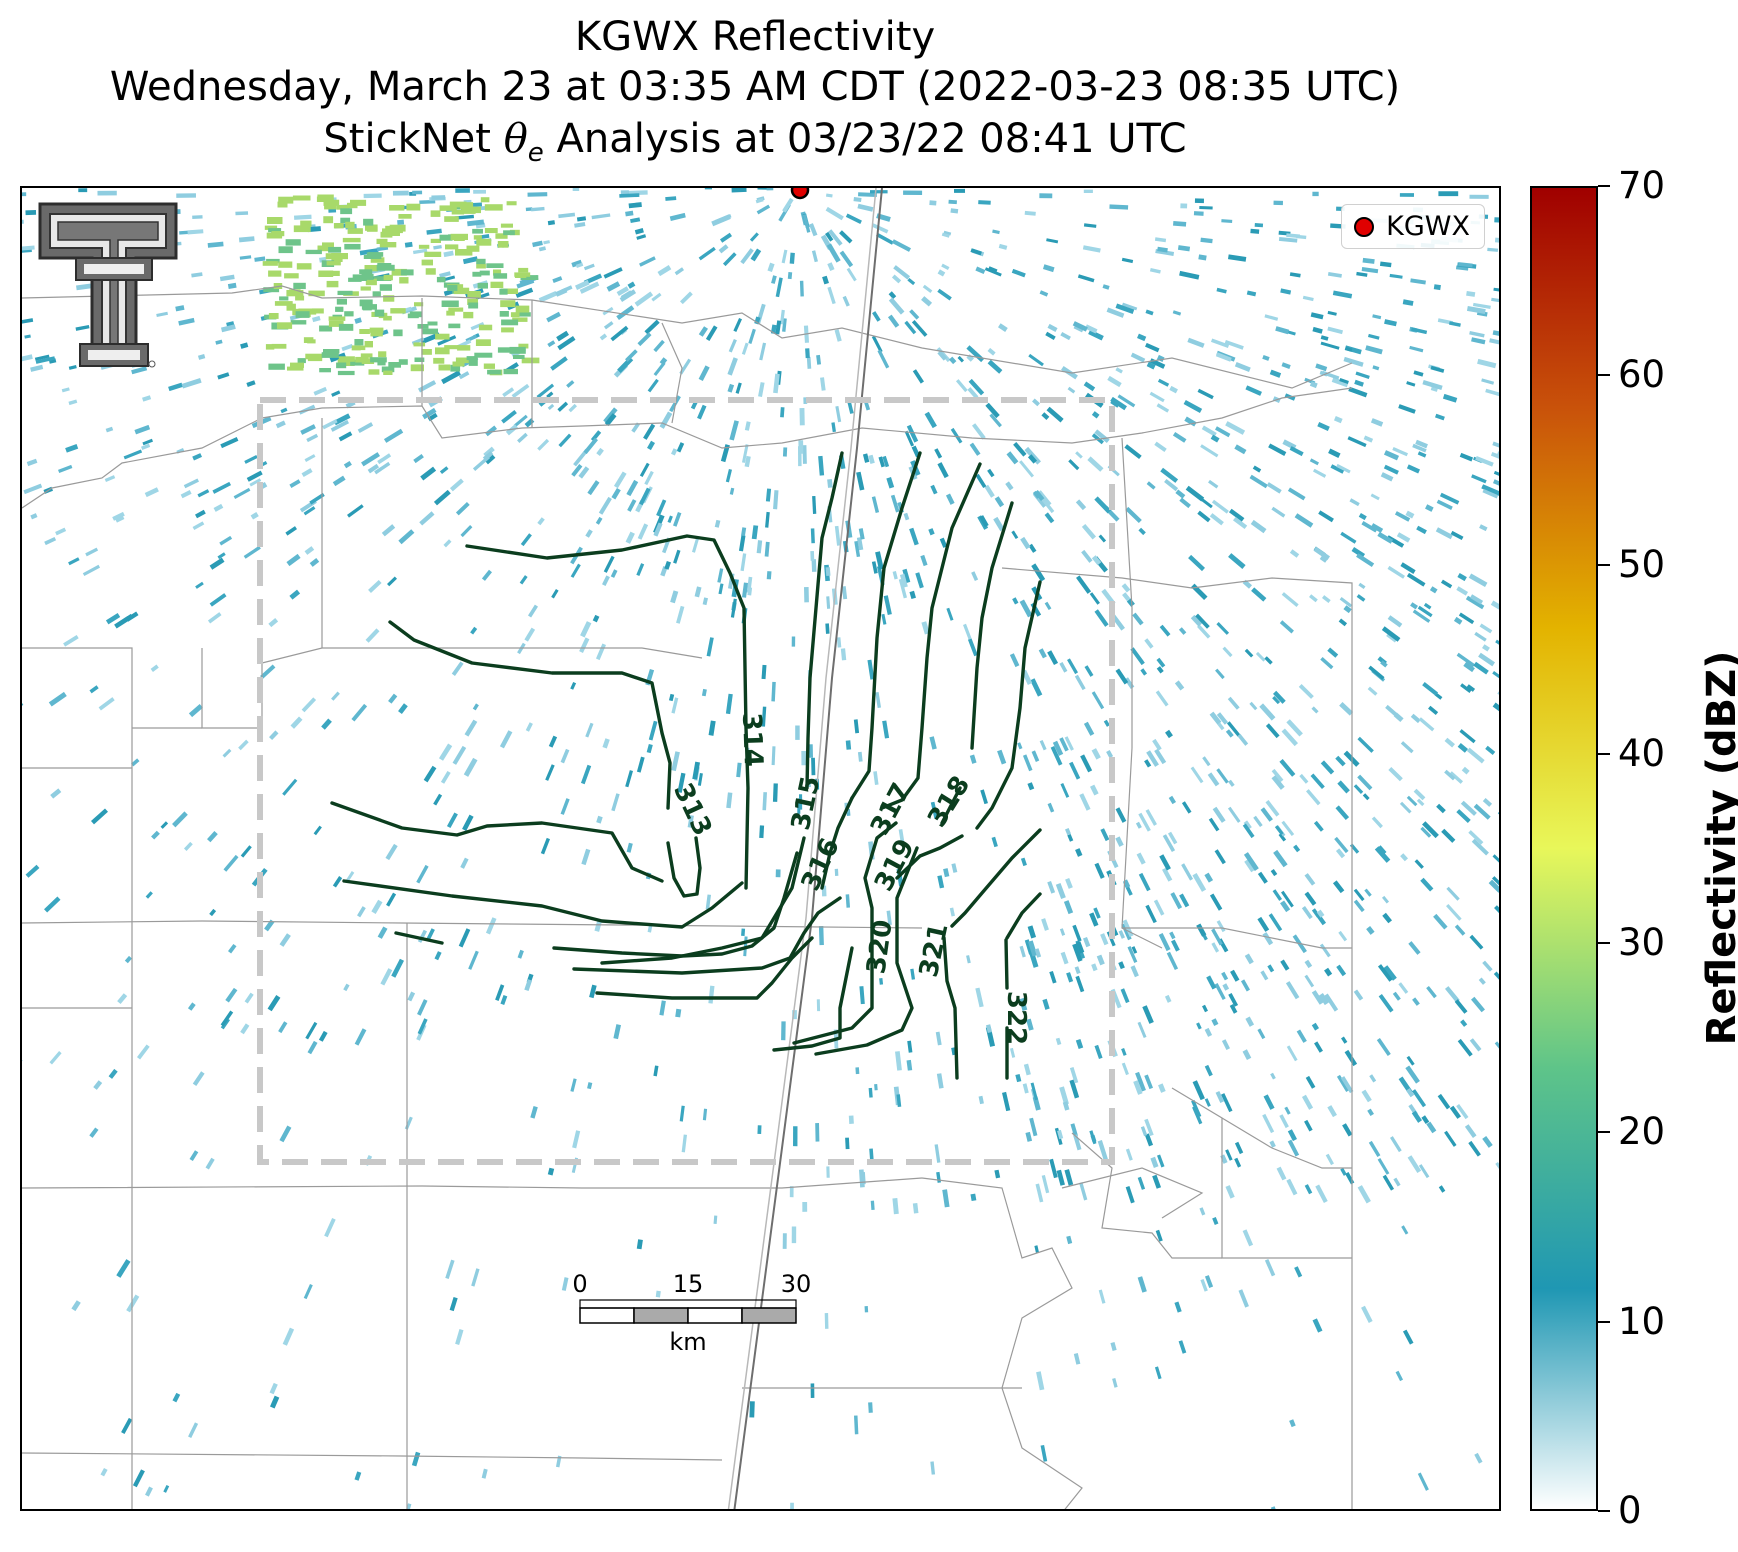 The height and width of the screenshot is (1552, 1738). What do you see at coordinates (1642, 375) in the screenshot?
I see `colorbar-tick-label: 60` at bounding box center [1642, 375].